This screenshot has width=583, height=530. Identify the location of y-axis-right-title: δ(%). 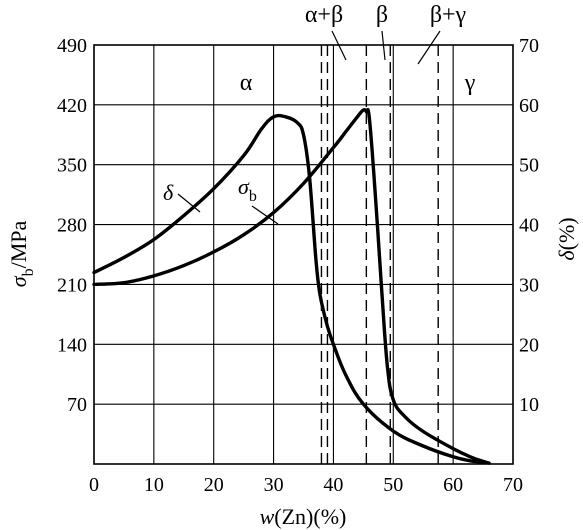
(566, 238).